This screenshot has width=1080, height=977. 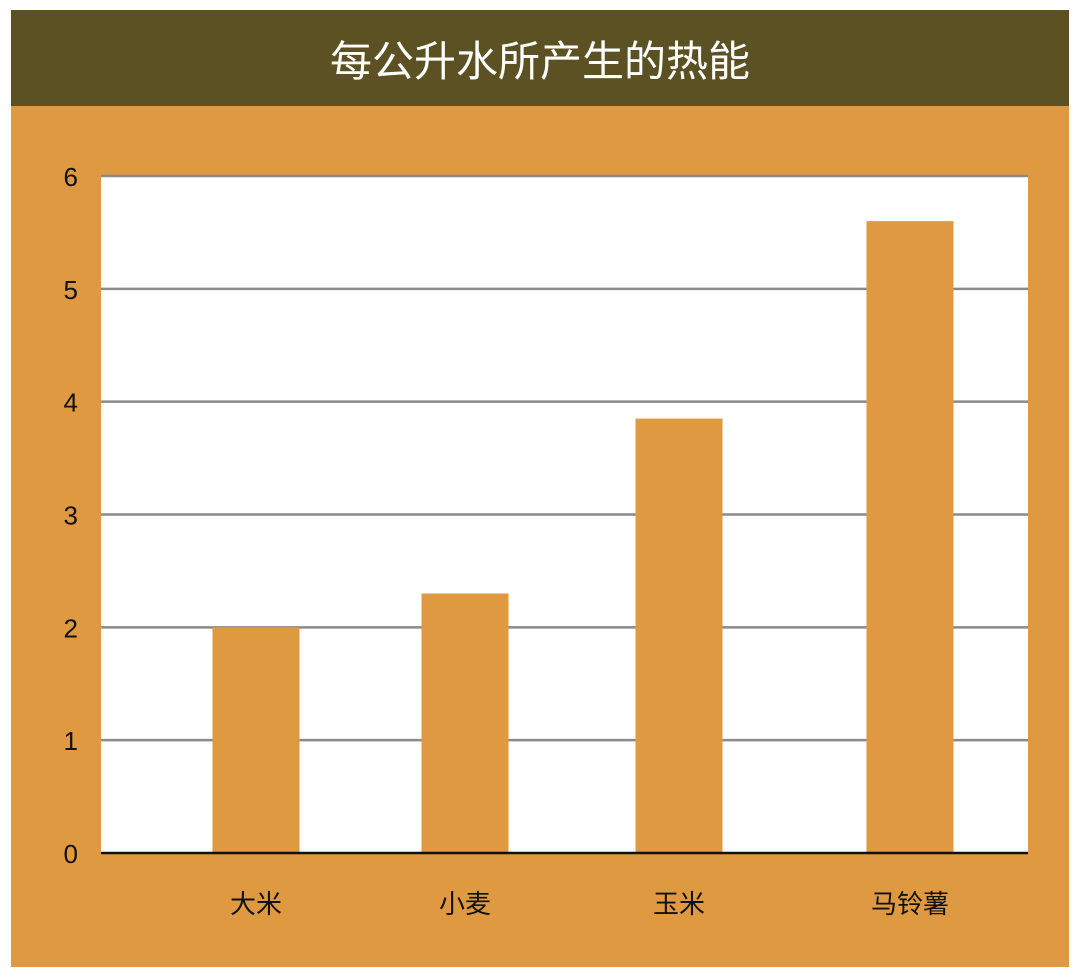 What do you see at coordinates (540, 58) in the screenshot?
I see `chart-title: 每公升水所产生的热能` at bounding box center [540, 58].